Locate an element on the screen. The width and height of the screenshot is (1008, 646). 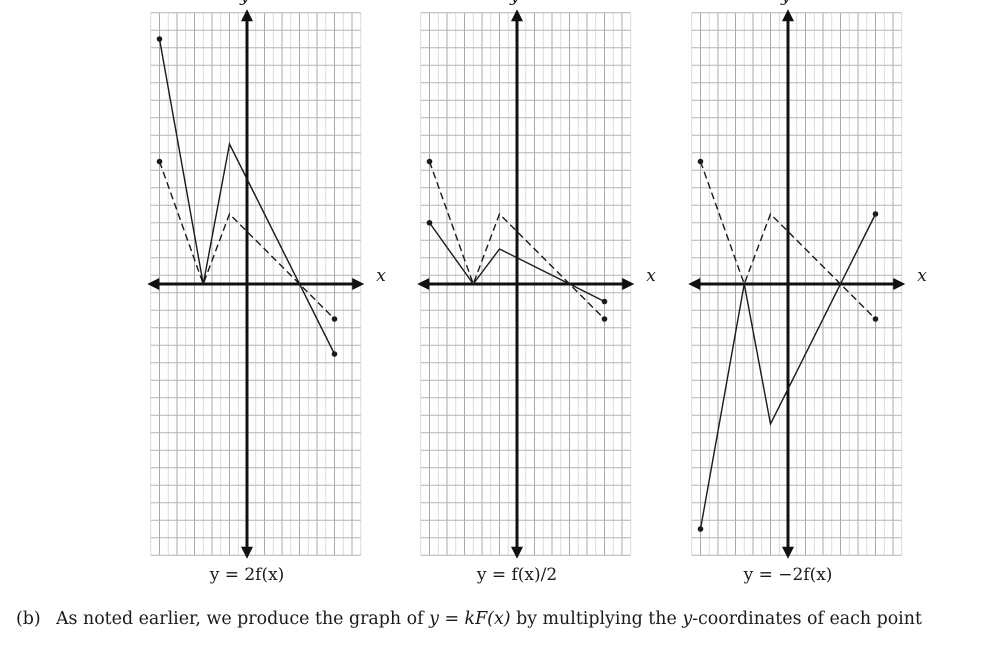
panel-caption: y = 2f(x) is located at coordinates (247, 575).